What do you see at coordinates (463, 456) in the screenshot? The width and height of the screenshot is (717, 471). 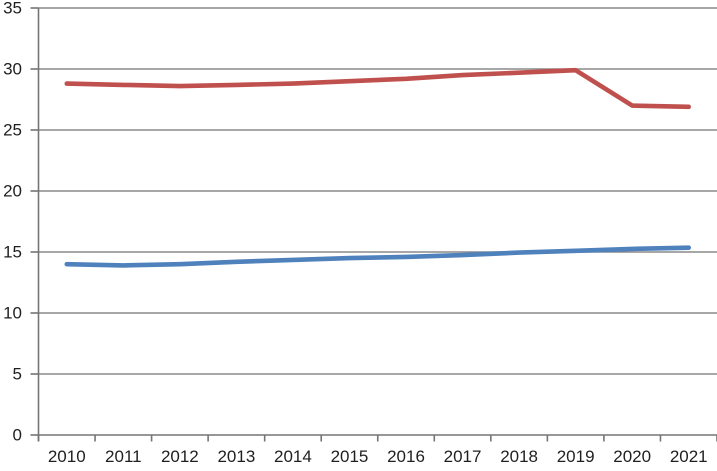 I see `x-axis-tick-label: 2017` at bounding box center [463, 456].